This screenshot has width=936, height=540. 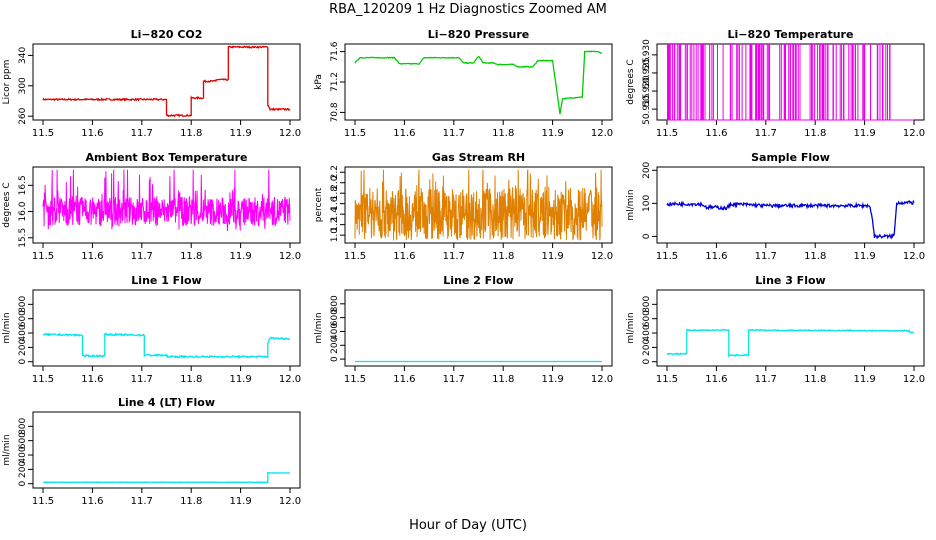 What do you see at coordinates (355, 379) in the screenshot?
I see `chart-line2-xtick-label: 11.5` at bounding box center [355, 379].